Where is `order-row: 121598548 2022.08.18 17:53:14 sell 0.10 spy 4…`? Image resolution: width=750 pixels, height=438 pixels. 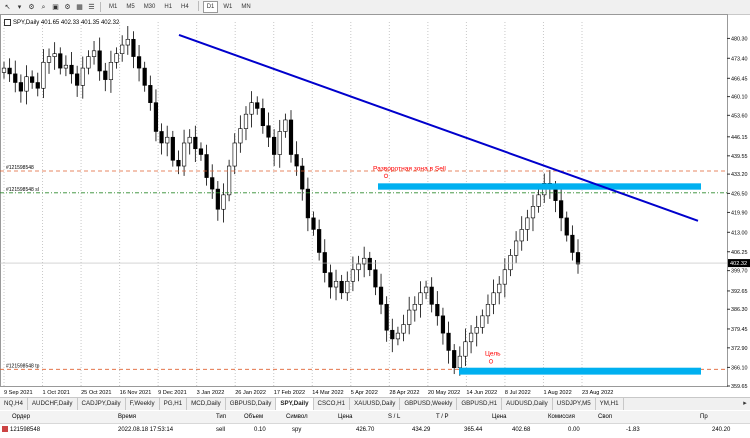 order-row: 121598548 2022.08.18 17:53:14 sell 0.10 spy 4… is located at coordinates (375, 430).